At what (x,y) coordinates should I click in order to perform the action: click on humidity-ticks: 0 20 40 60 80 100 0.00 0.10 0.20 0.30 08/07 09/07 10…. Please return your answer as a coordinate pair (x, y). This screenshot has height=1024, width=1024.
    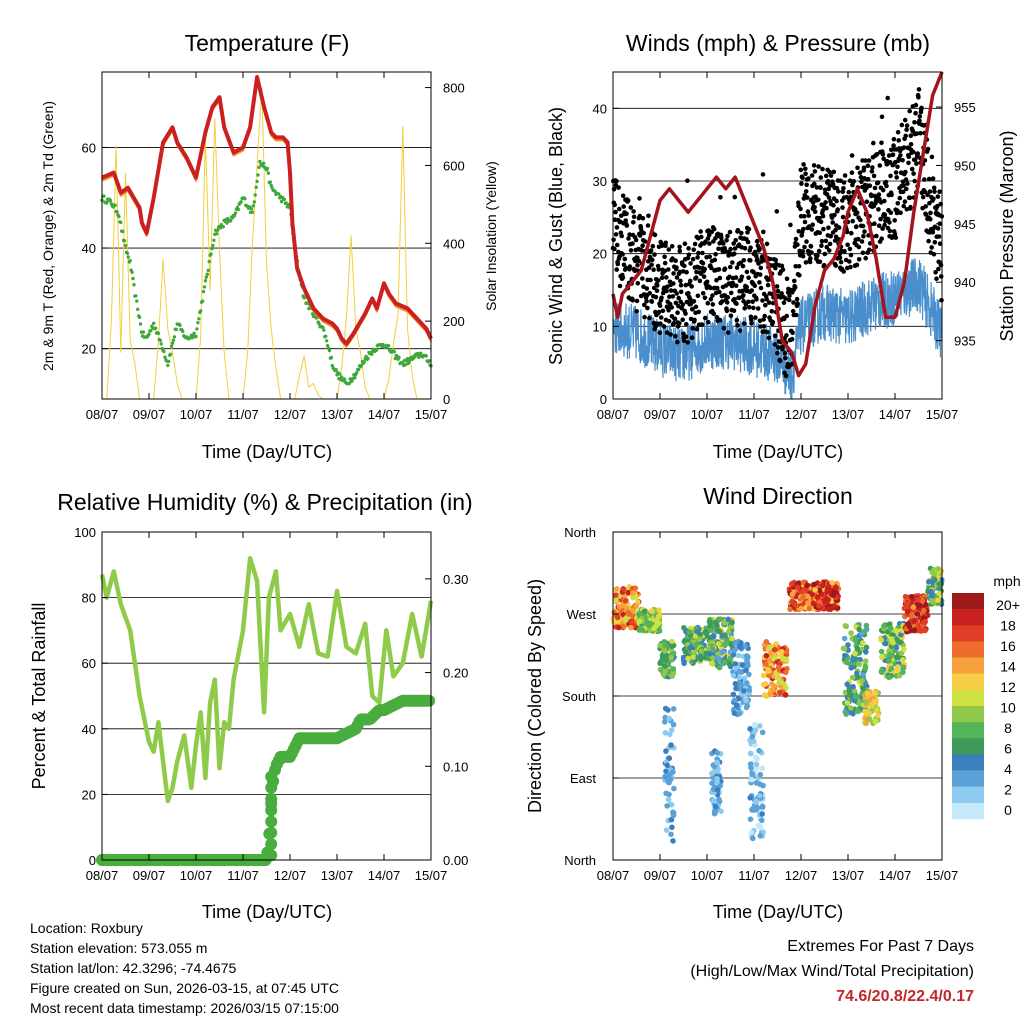
    Looking at the image, I should click on (271, 704).